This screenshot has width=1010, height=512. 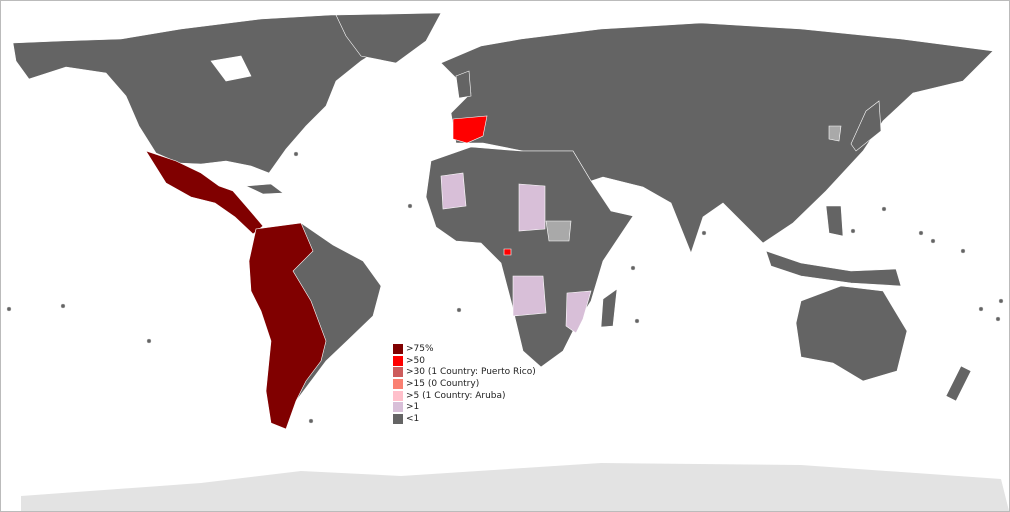 What do you see at coordinates (443, 383) in the screenshot?
I see `legend-label: >15 (0 Country)` at bounding box center [443, 383].